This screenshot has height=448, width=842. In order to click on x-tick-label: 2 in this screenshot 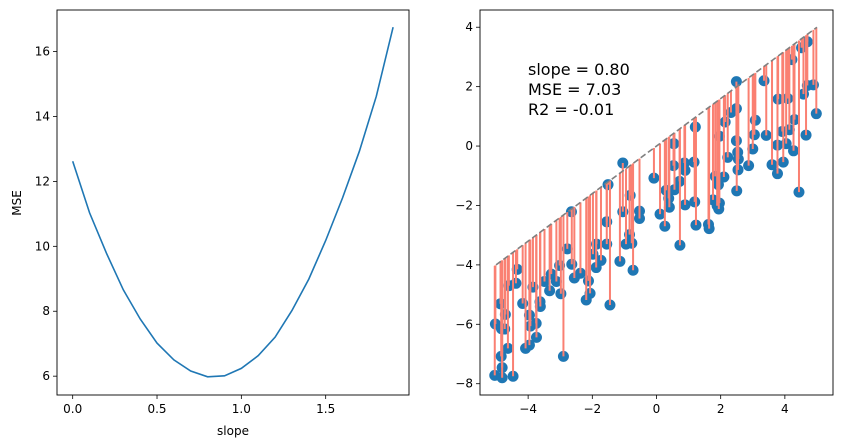, I will do `click(721, 409)`.